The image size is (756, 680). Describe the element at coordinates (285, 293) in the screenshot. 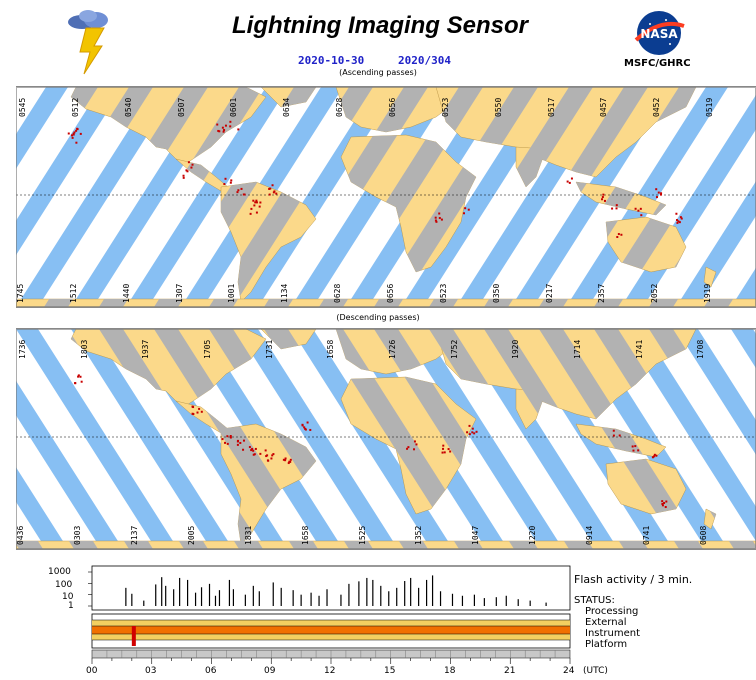

I see `pass-time-bottom: 1134` at that location.